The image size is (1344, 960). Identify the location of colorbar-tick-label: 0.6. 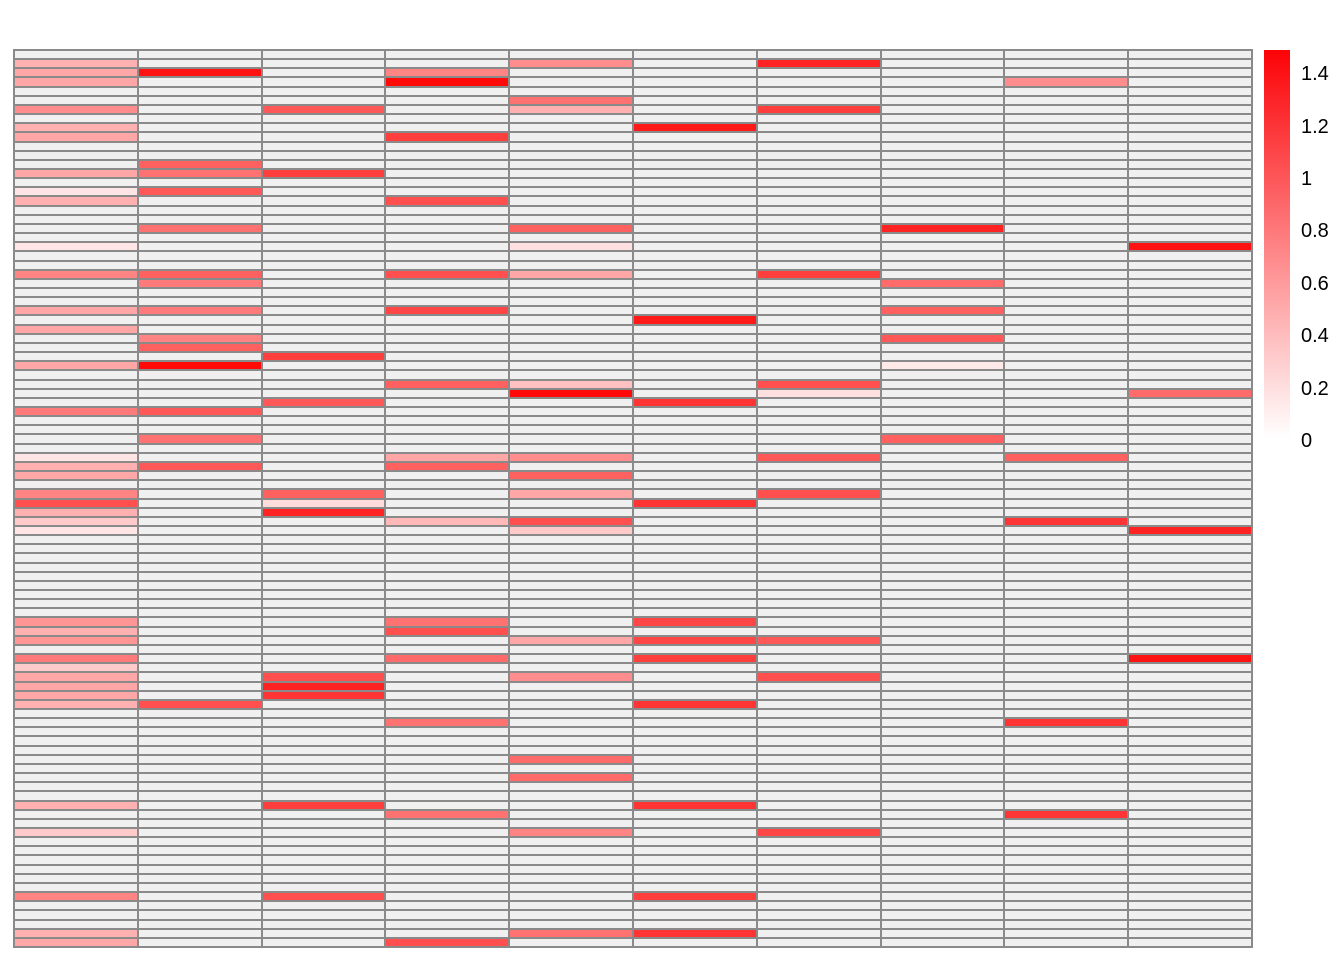
(1315, 283).